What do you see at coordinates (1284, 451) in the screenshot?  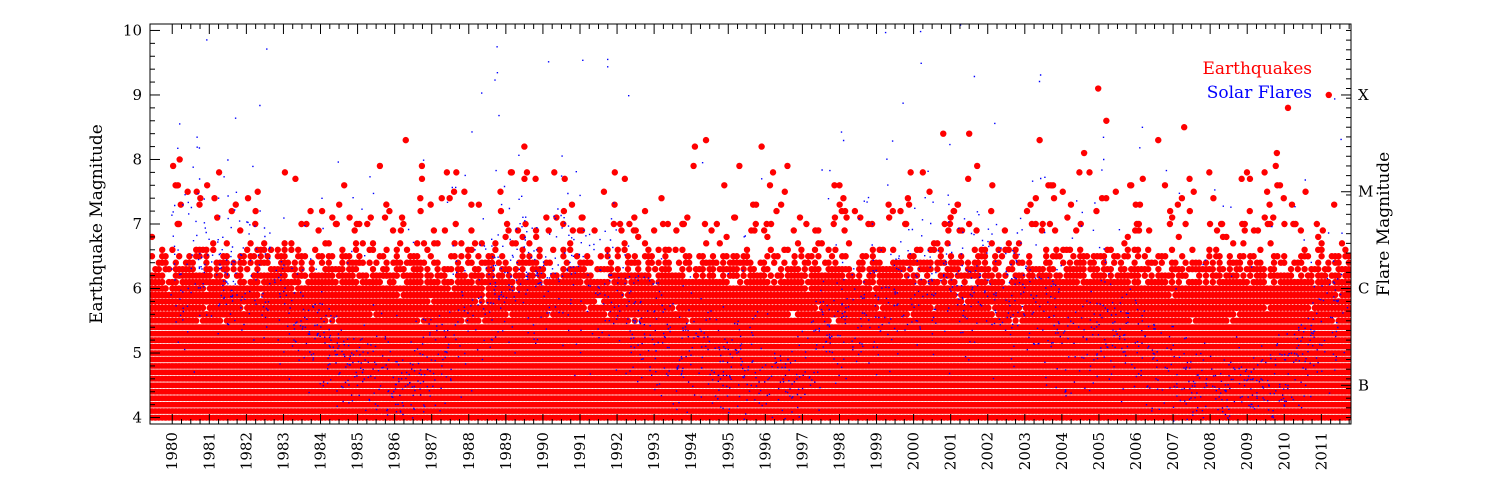 I see `x-tick-label-30: 2010` at bounding box center [1284, 451].